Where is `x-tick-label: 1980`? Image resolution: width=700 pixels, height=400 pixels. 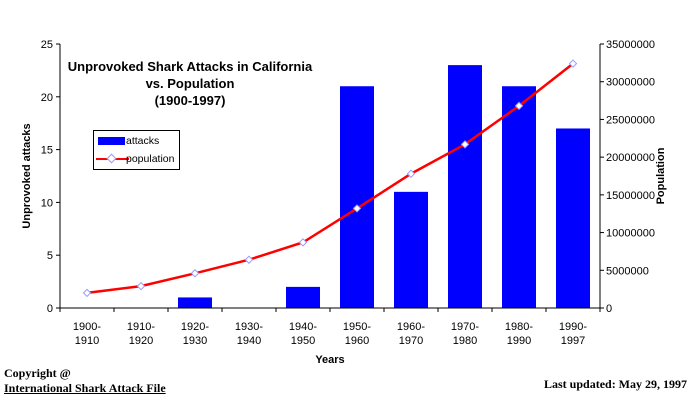
x-tick-label: 1980 is located at coordinates (465, 341).